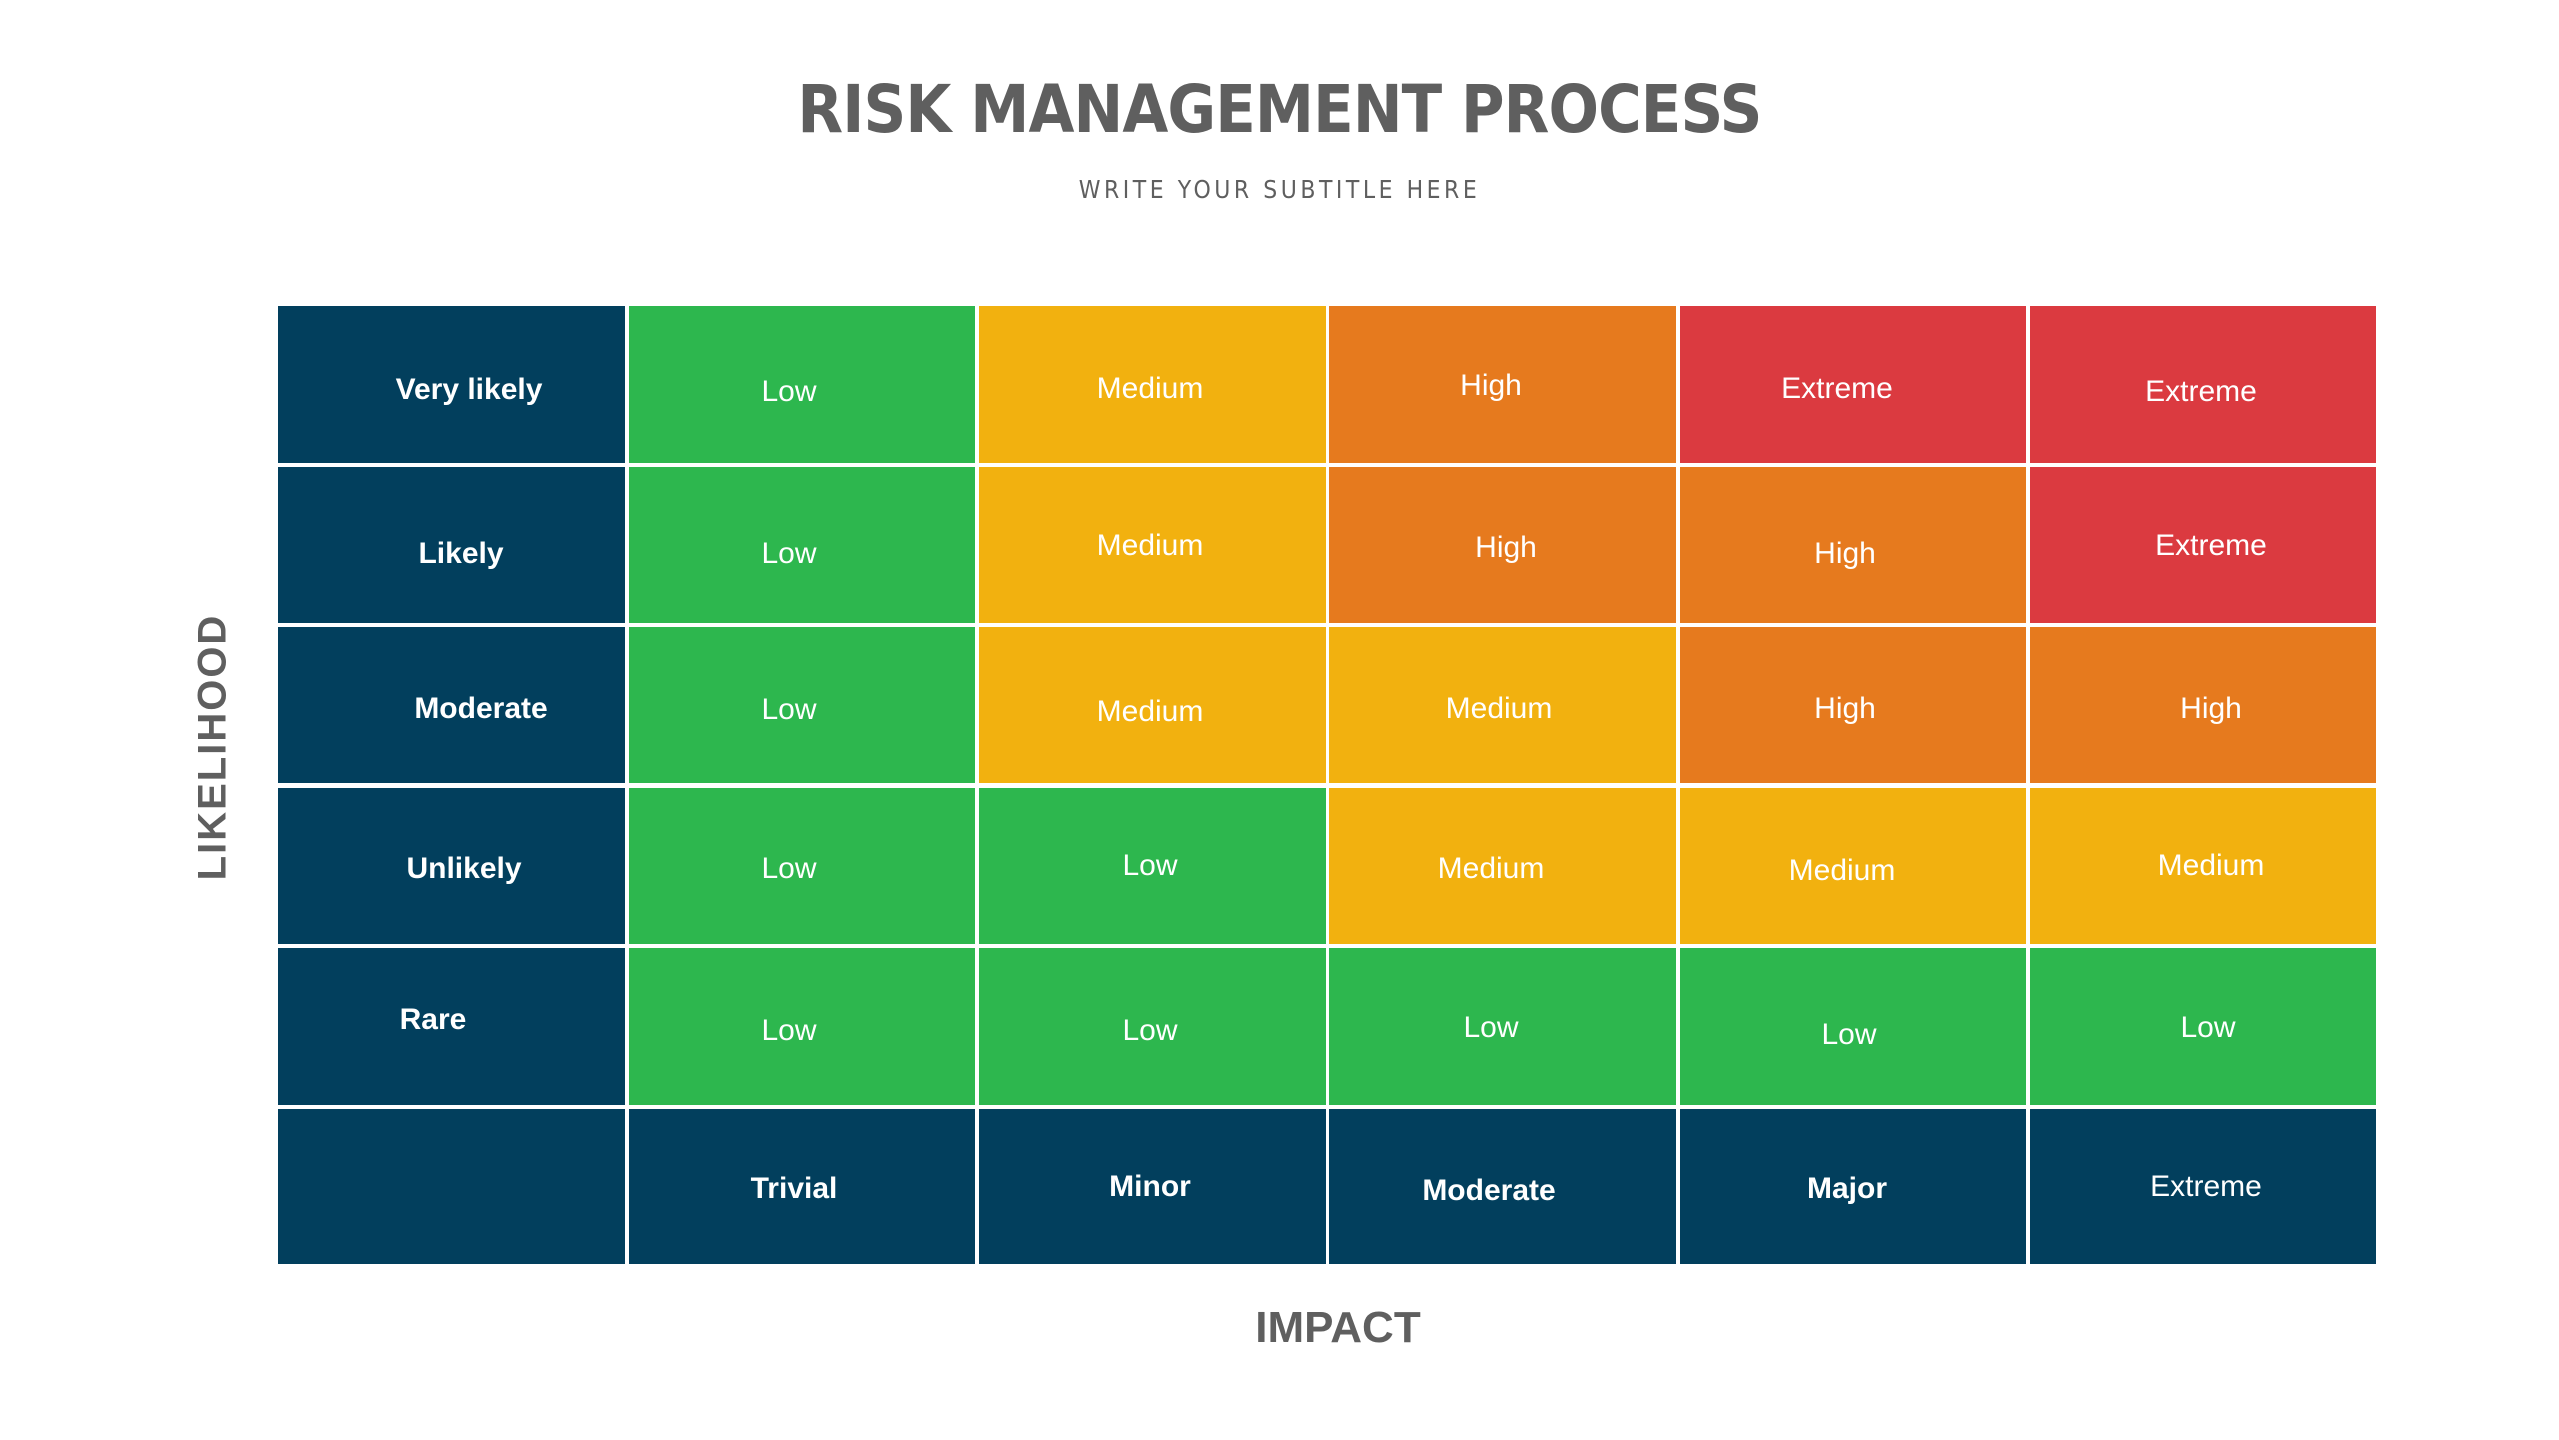 The height and width of the screenshot is (1440, 2559). Describe the element at coordinates (1338, 1327) in the screenshot. I see `impact-axis-label: IMPACT` at that location.